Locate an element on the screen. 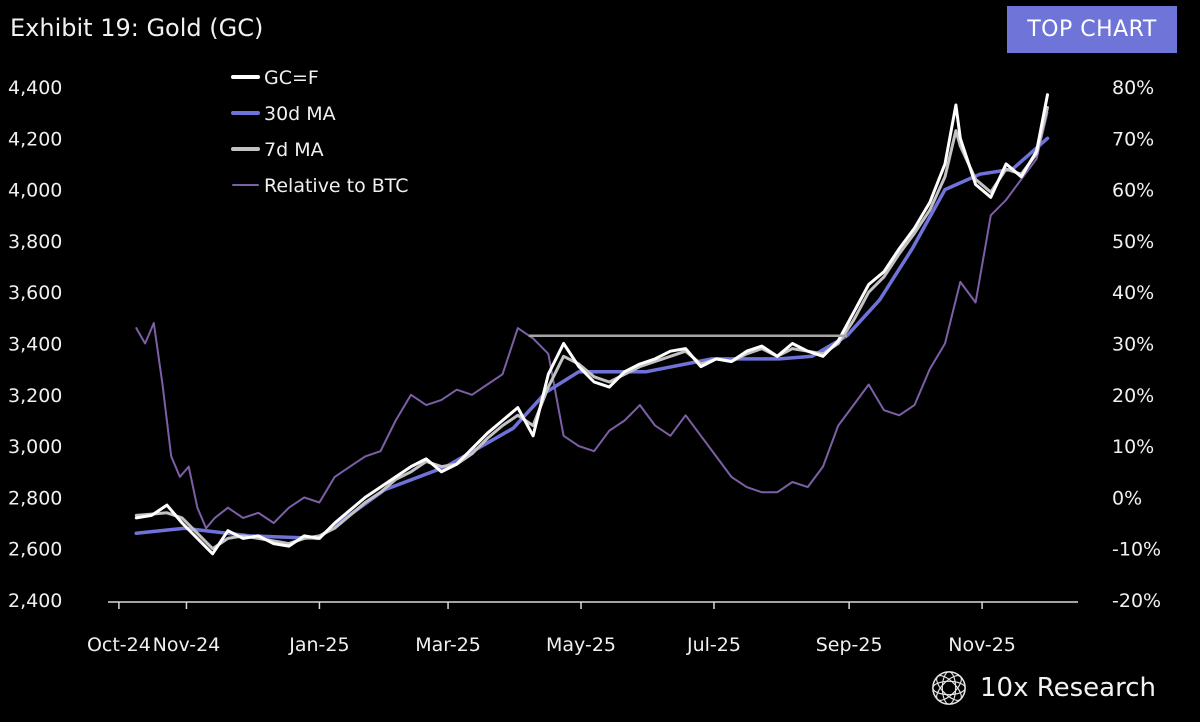 This screenshot has height=722, width=1200. y-right-tick-label: 60% is located at coordinates (1133, 191).